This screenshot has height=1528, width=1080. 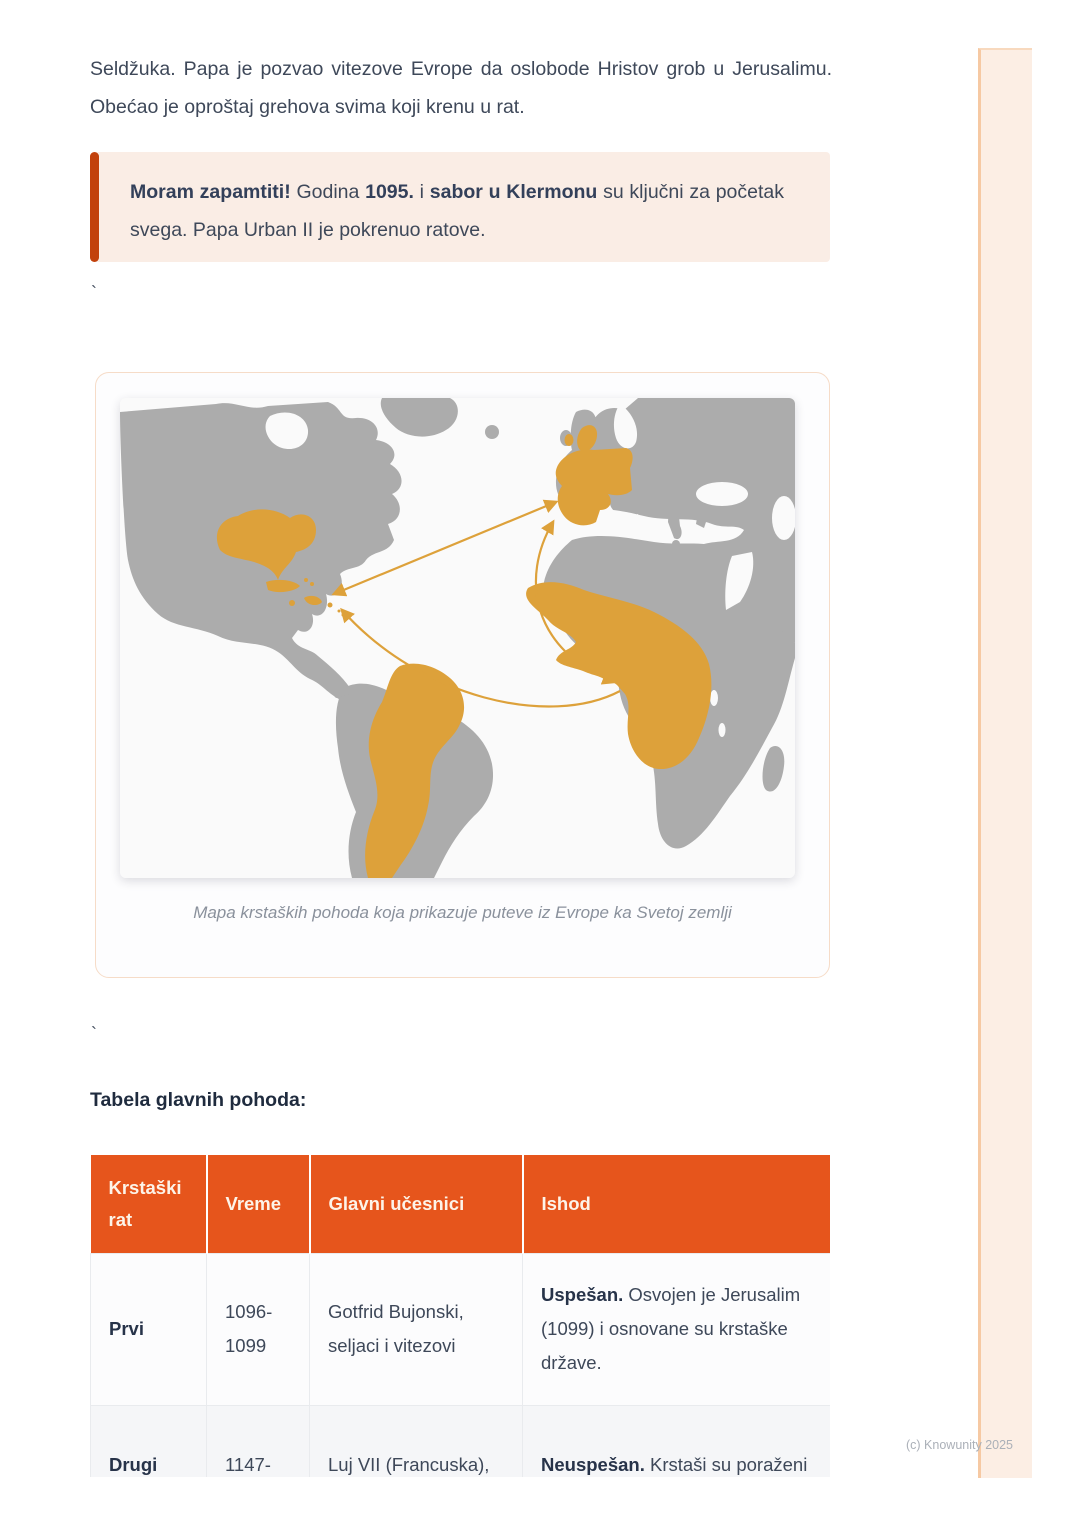 I want to click on header-cell-outcome: Ishod, so click(x=676, y=1204).